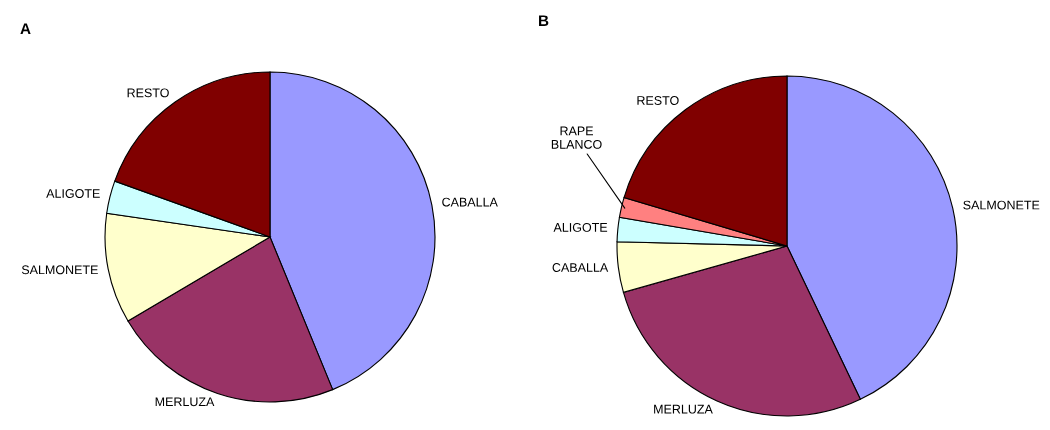  Describe the element at coordinates (544, 20) in the screenshot. I see `chart-title: B` at that location.